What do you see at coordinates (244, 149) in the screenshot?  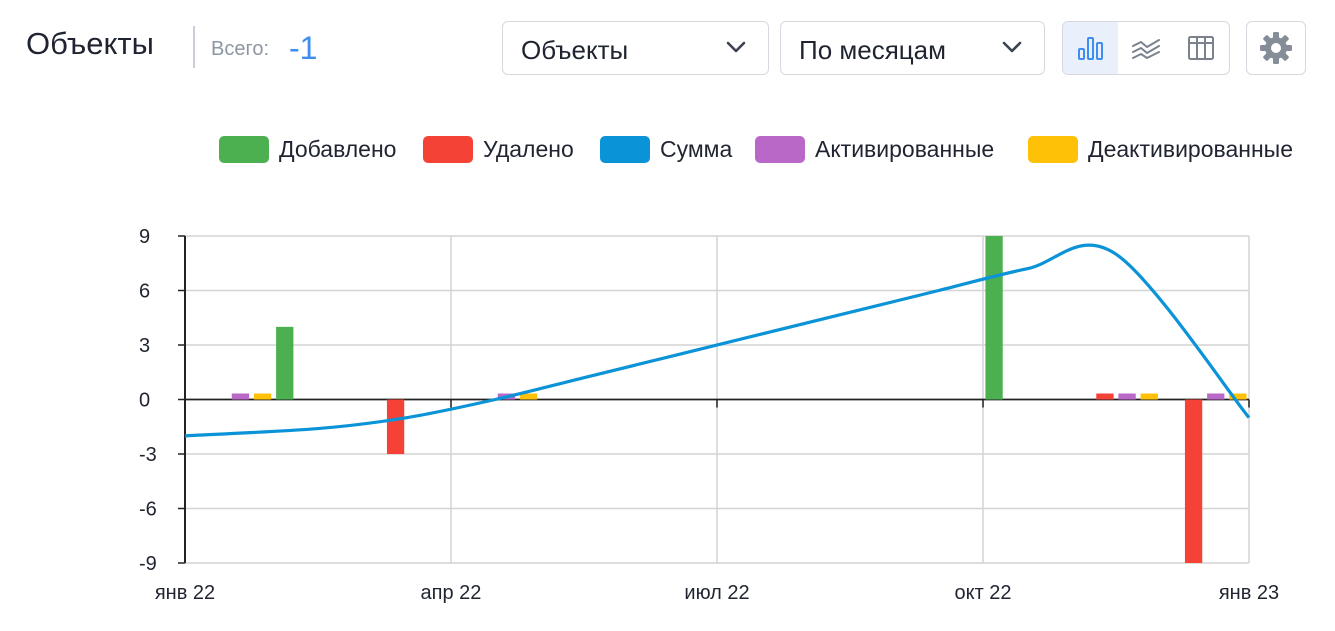 I see `legend-swatch-added` at bounding box center [244, 149].